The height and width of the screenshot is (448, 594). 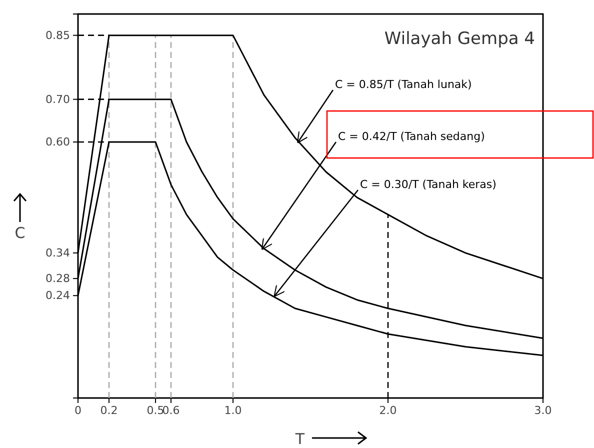 What do you see at coordinates (459, 39) in the screenshot?
I see `text: Wilayah Gempa 4` at bounding box center [459, 39].